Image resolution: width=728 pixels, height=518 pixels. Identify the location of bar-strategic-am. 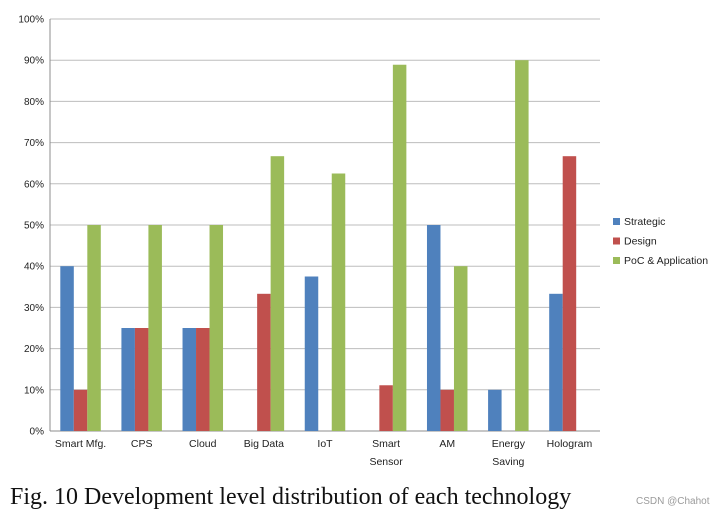
(433, 328).